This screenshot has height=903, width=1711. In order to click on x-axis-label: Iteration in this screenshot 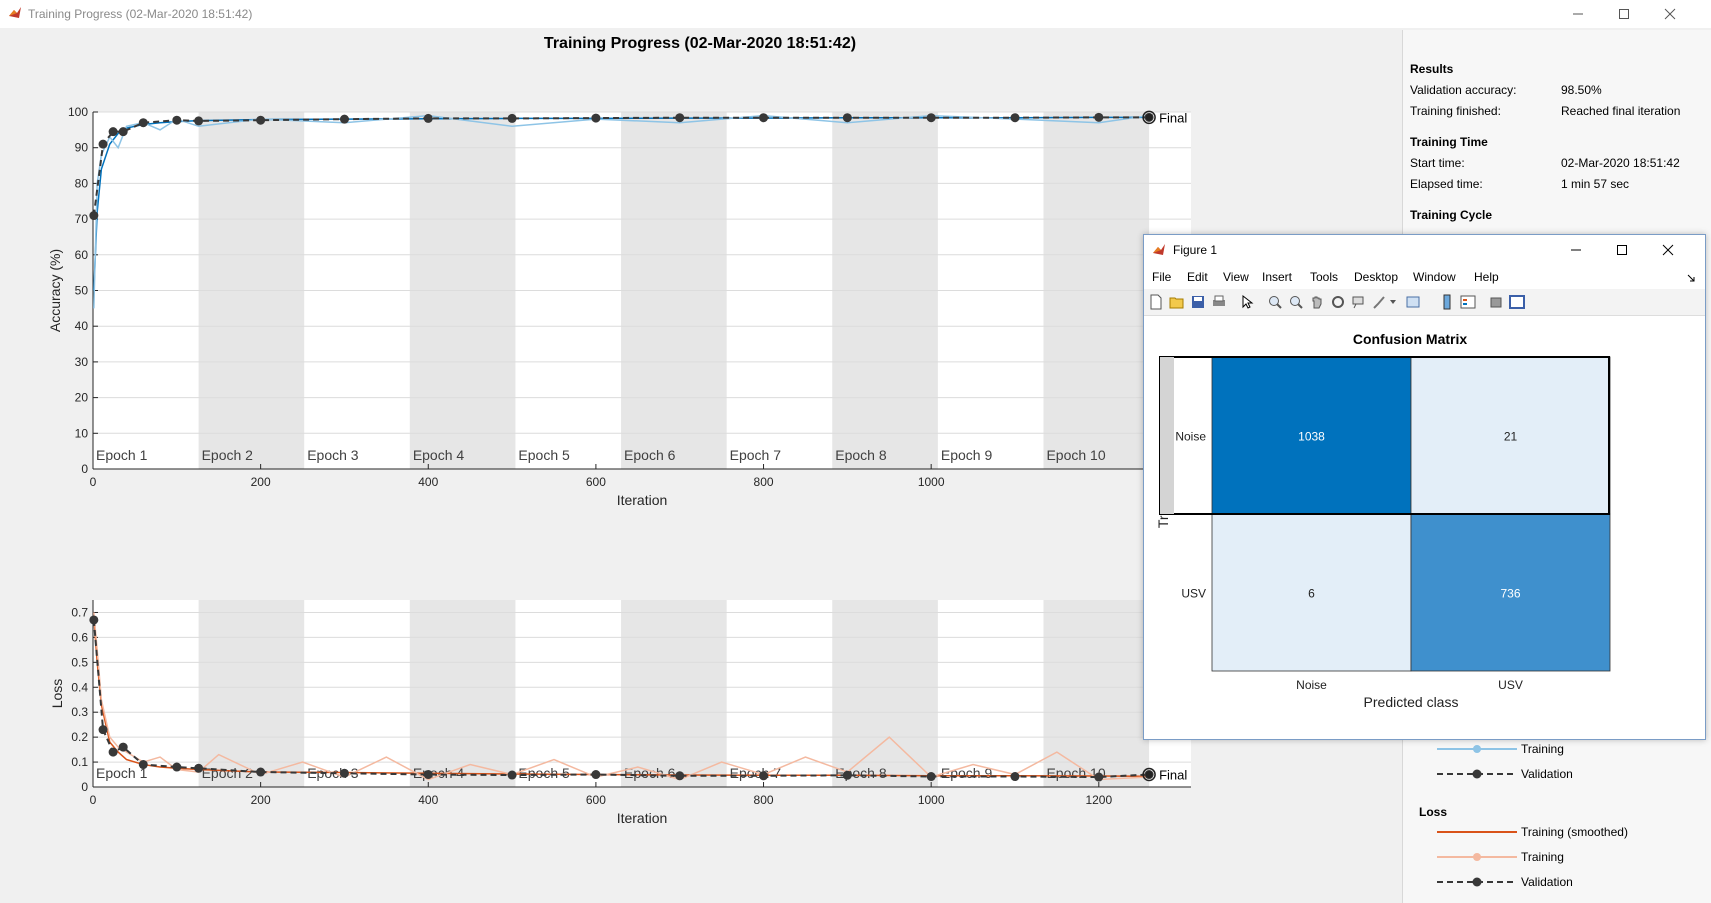, I will do `click(642, 500)`.